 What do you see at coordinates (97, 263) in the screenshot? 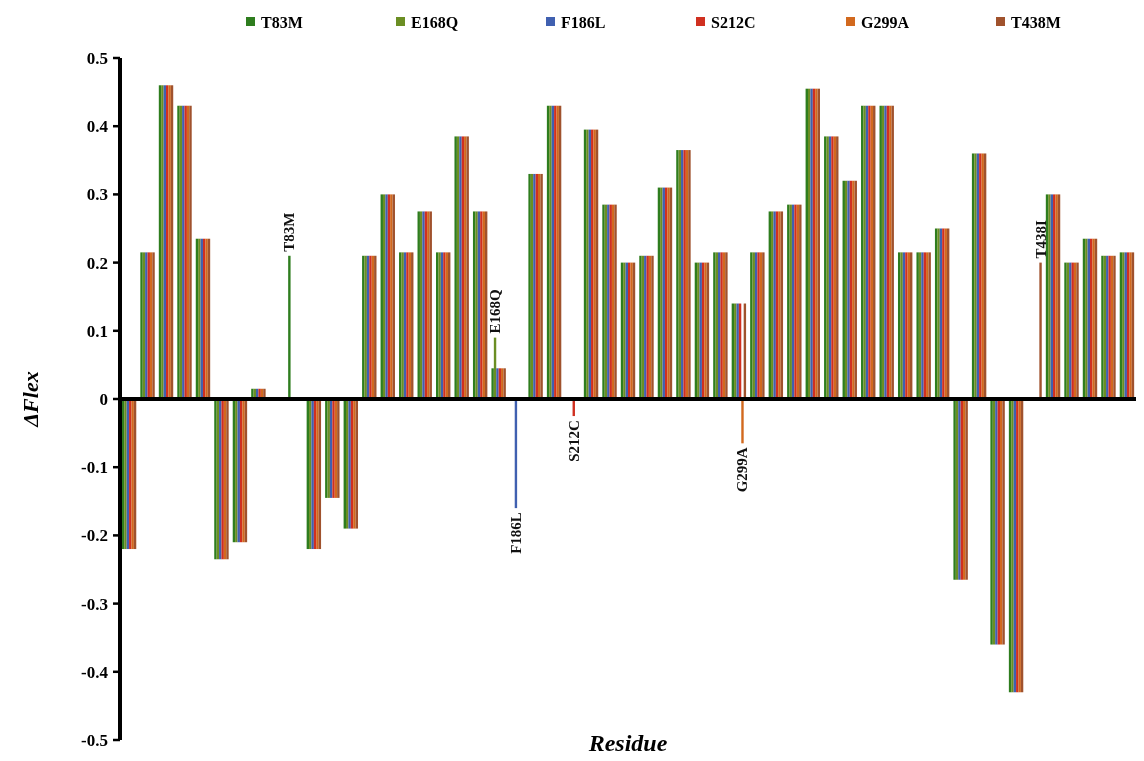
I see `y-tick-label: 0.2` at bounding box center [97, 263].